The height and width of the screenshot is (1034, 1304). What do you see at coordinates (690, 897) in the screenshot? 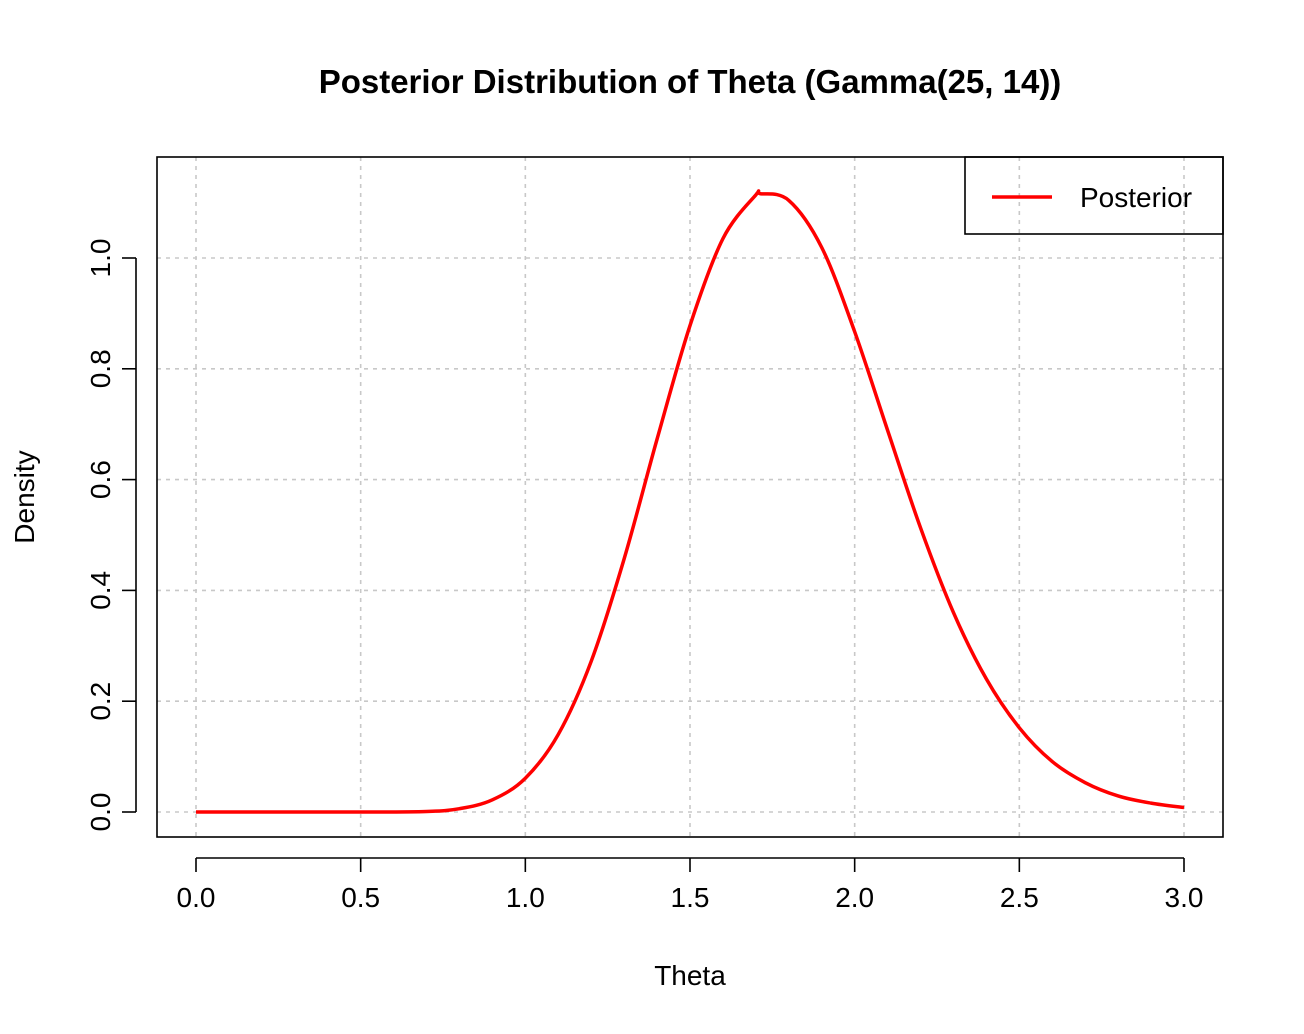
I see `x-tick-label: 1.5` at bounding box center [690, 897].